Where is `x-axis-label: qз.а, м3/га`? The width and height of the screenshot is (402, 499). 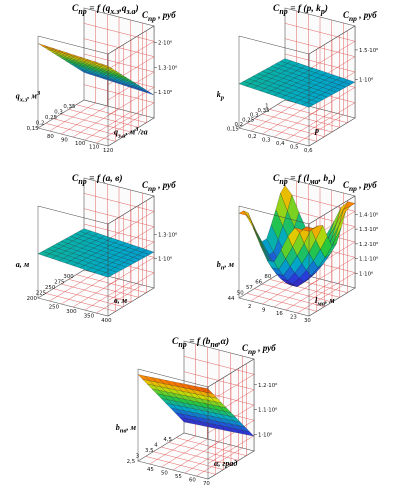 x-axis-label: qз.а, м3/га is located at coordinates (131, 133).